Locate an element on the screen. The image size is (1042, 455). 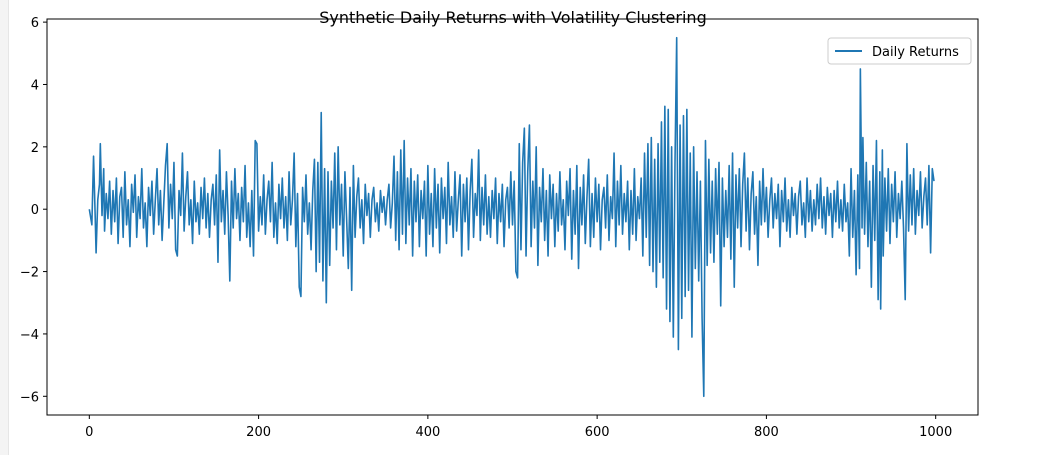
x-tick-label: 600 is located at coordinates (597, 432).